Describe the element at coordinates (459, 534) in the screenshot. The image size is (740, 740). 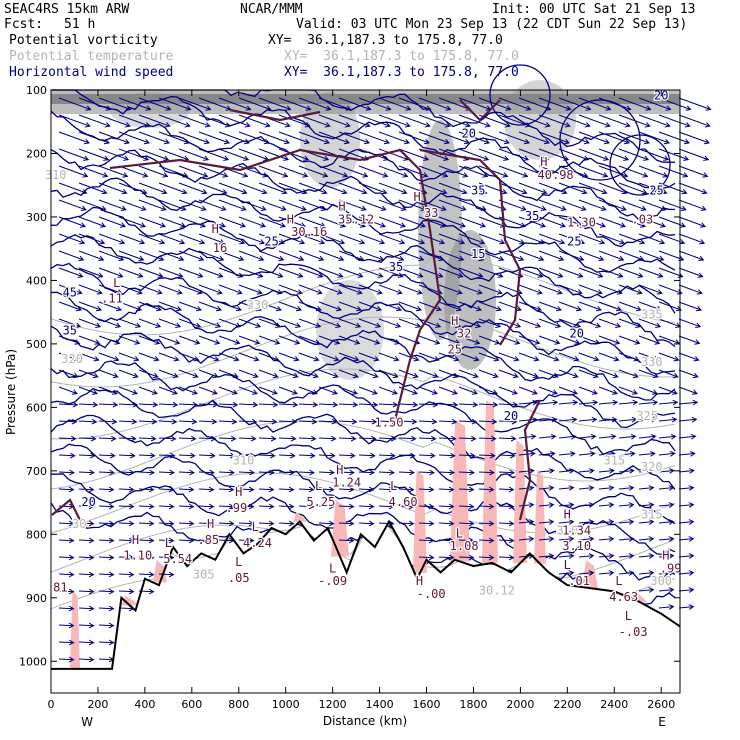
I see `contour-label: L` at that location.